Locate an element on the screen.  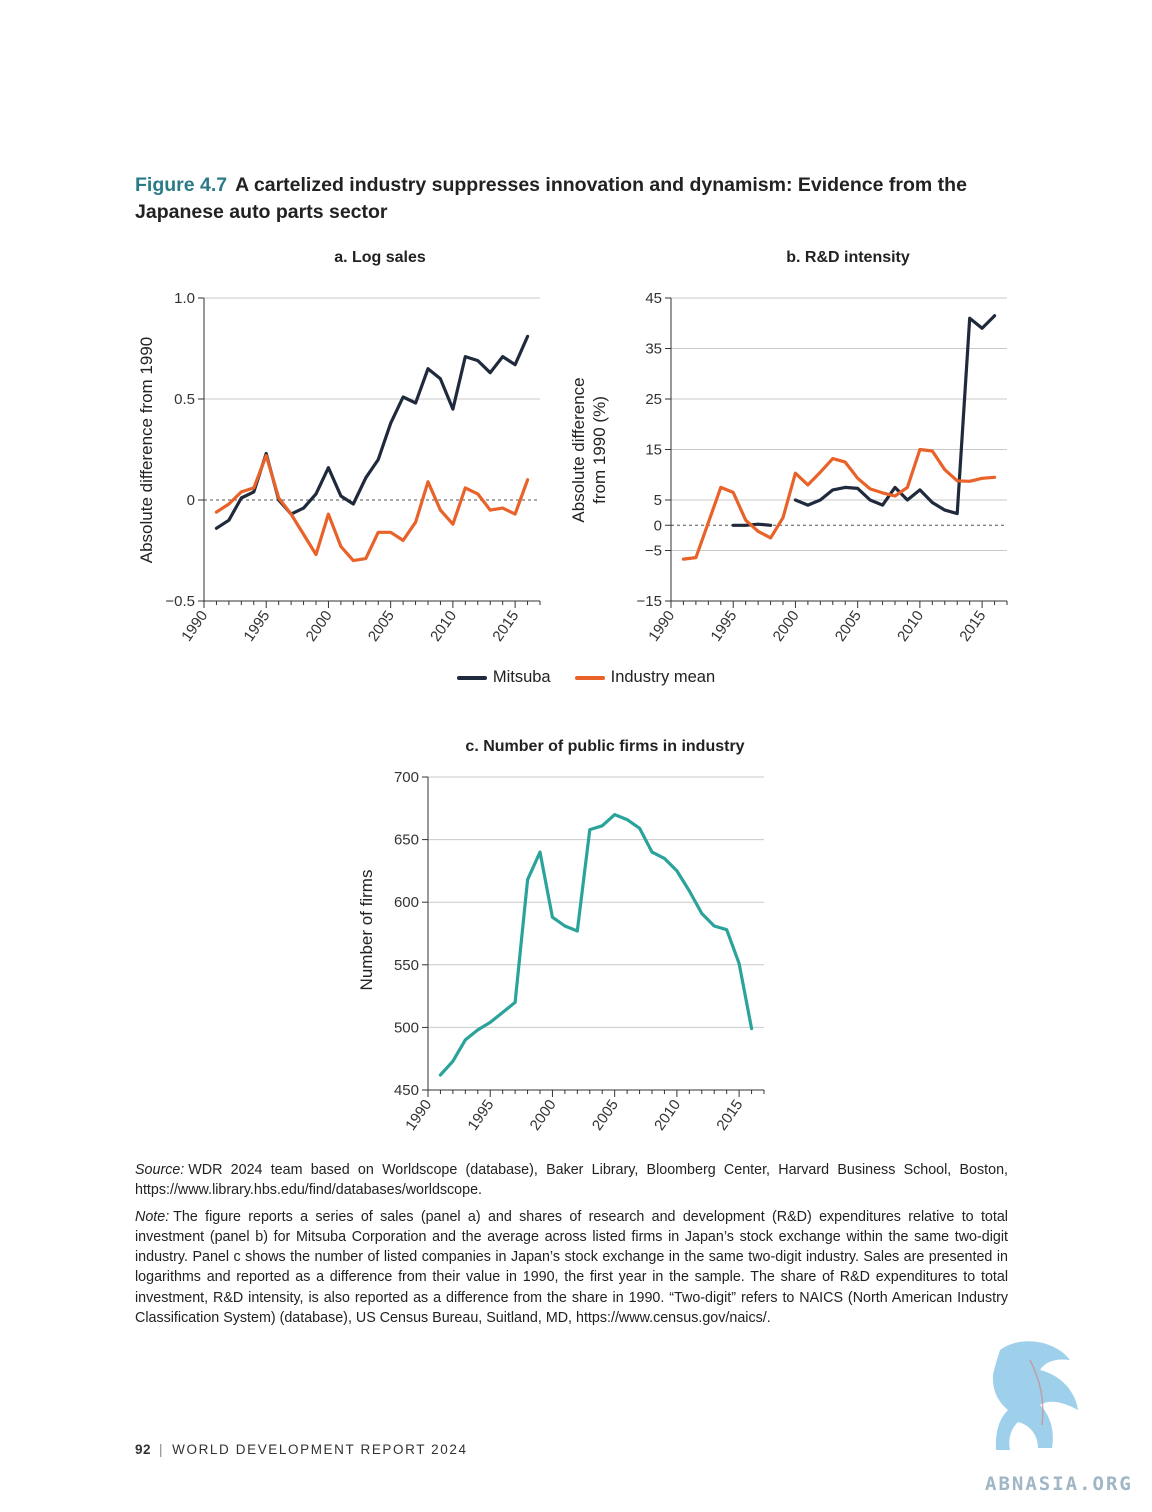
y-axis-label-line: Absolute difference is located at coordinates (578, 449).